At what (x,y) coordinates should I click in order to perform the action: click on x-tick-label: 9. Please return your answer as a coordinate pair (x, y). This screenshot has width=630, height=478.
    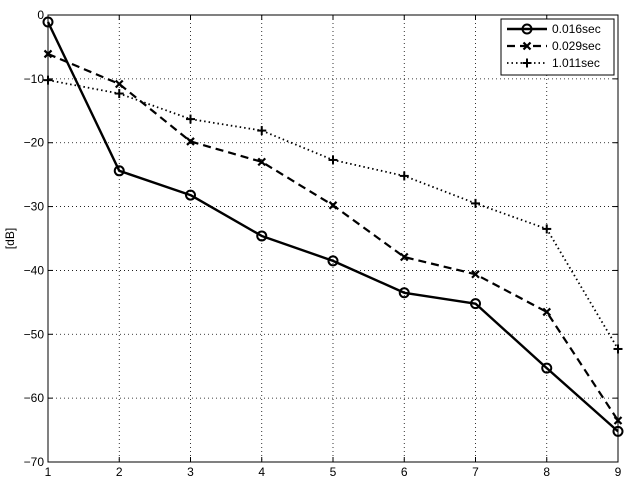
    Looking at the image, I should click on (618, 471).